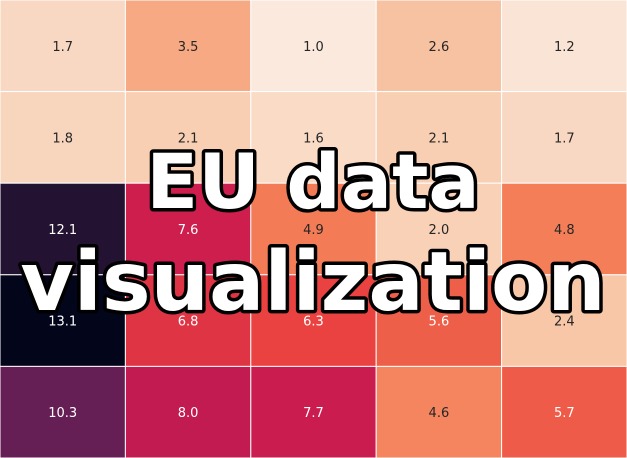 This screenshot has width=627, height=458. I want to click on heatmap-cell-label-r1-c3: 2.1, so click(439, 138).